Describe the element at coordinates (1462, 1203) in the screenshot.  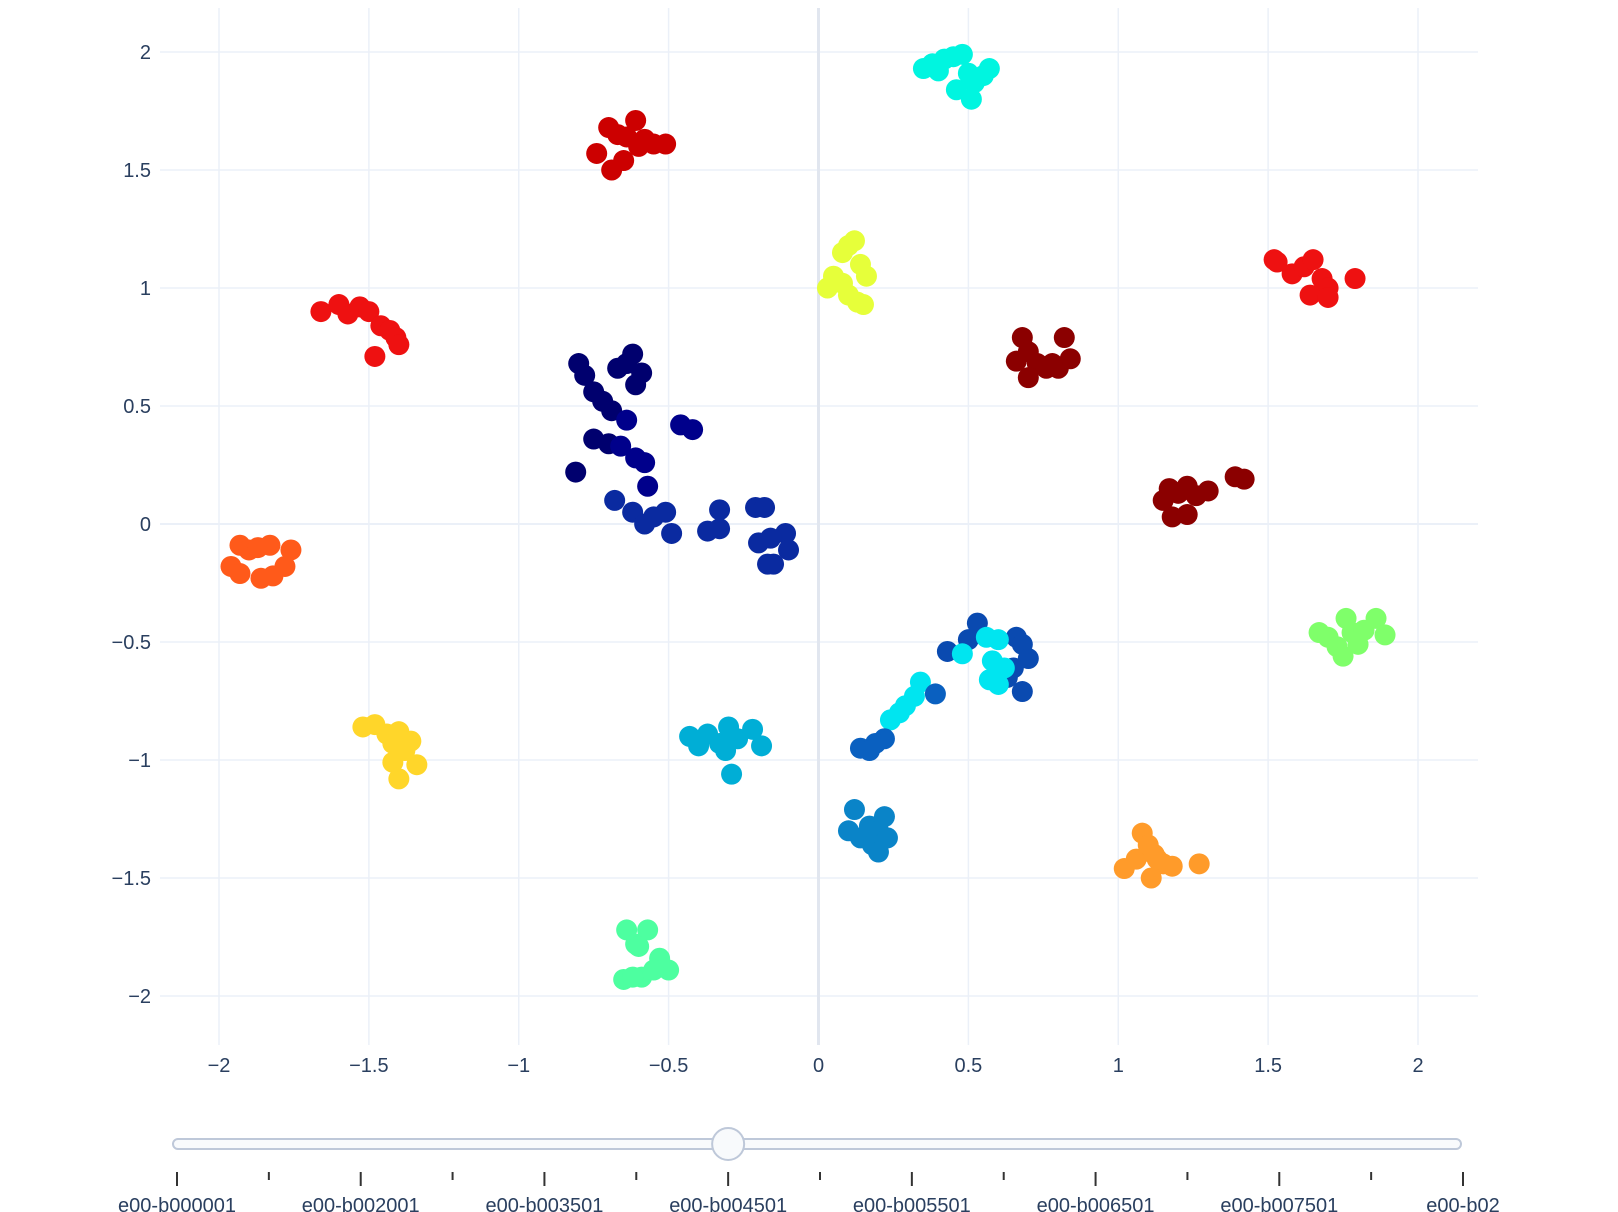
I see `slider-step-label: e00-b02` at that location.